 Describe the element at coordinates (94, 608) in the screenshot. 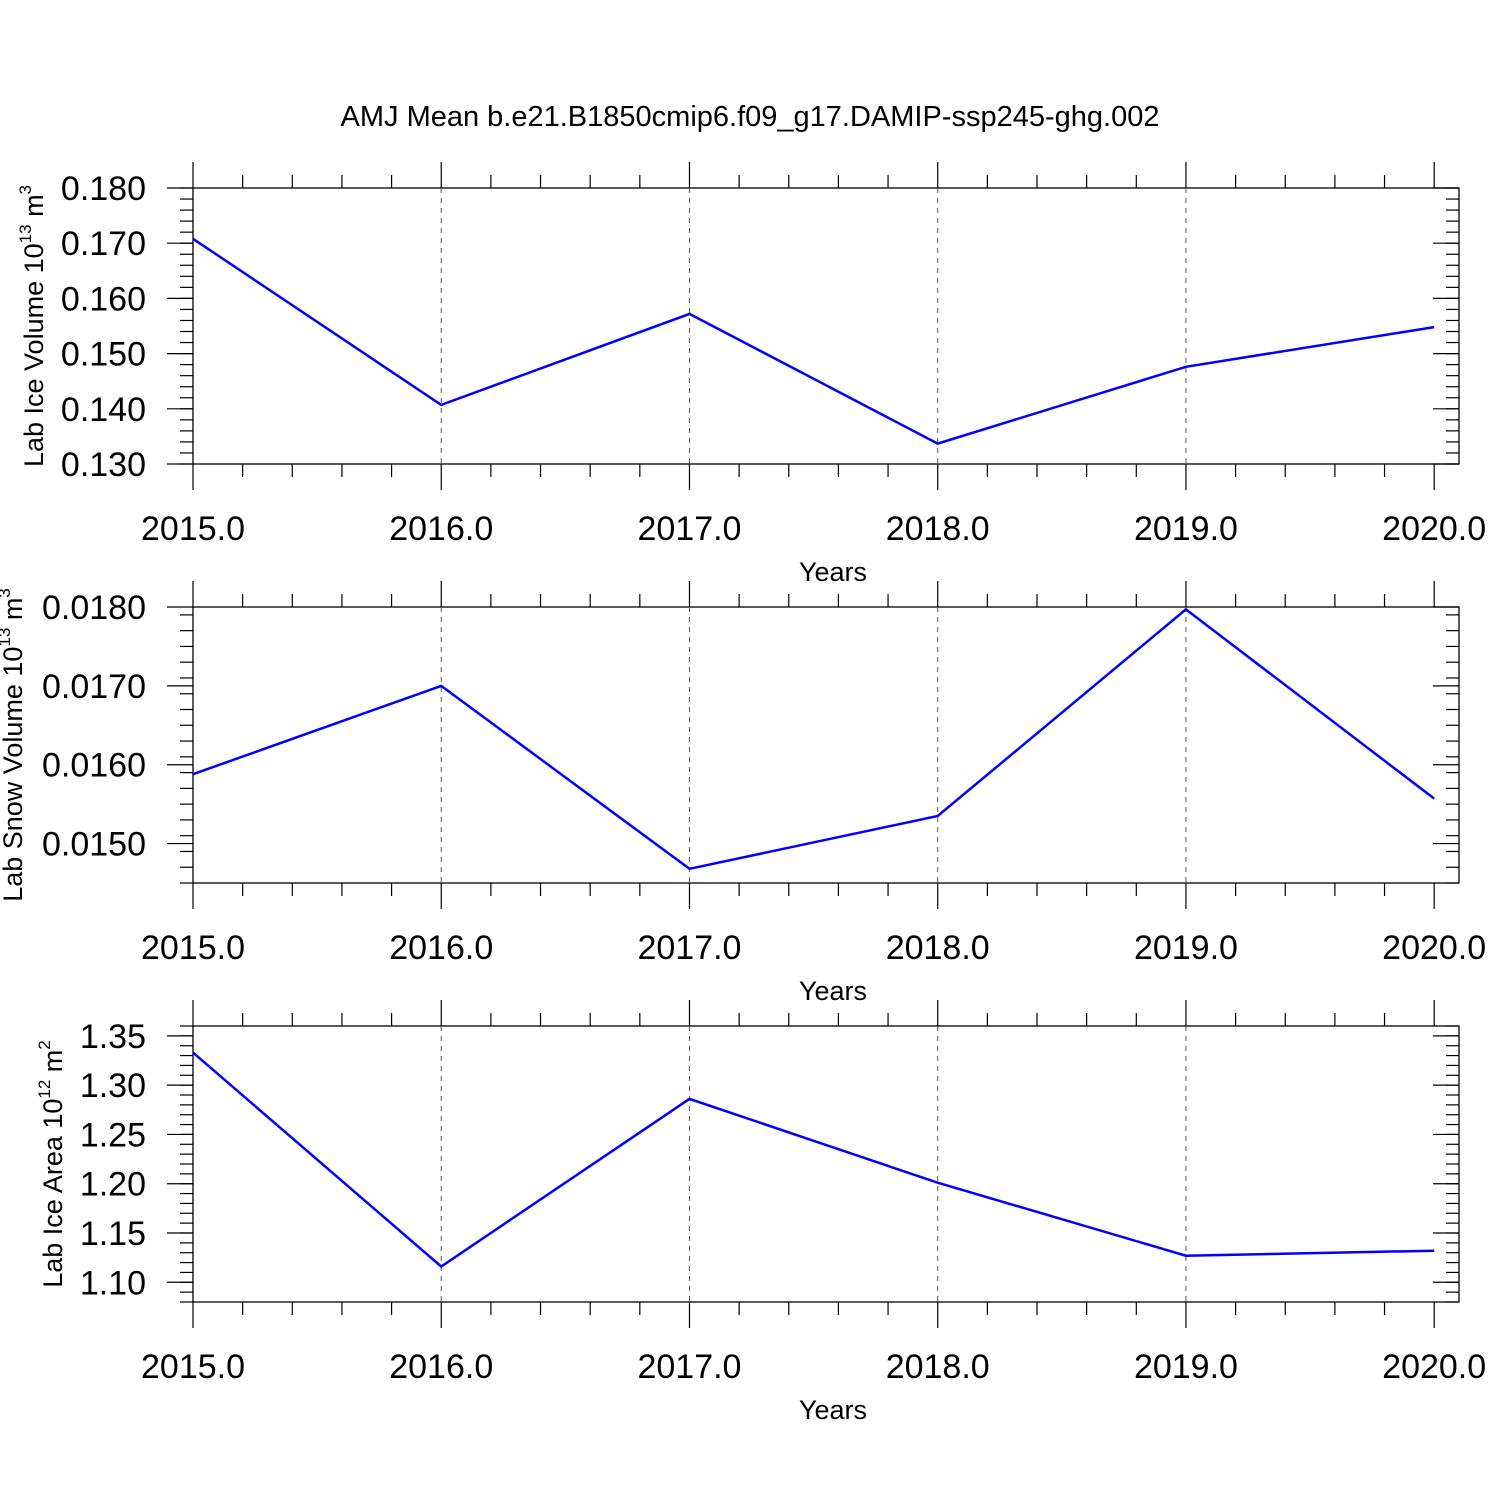

I see `y-tick-label: 0.0180` at that location.